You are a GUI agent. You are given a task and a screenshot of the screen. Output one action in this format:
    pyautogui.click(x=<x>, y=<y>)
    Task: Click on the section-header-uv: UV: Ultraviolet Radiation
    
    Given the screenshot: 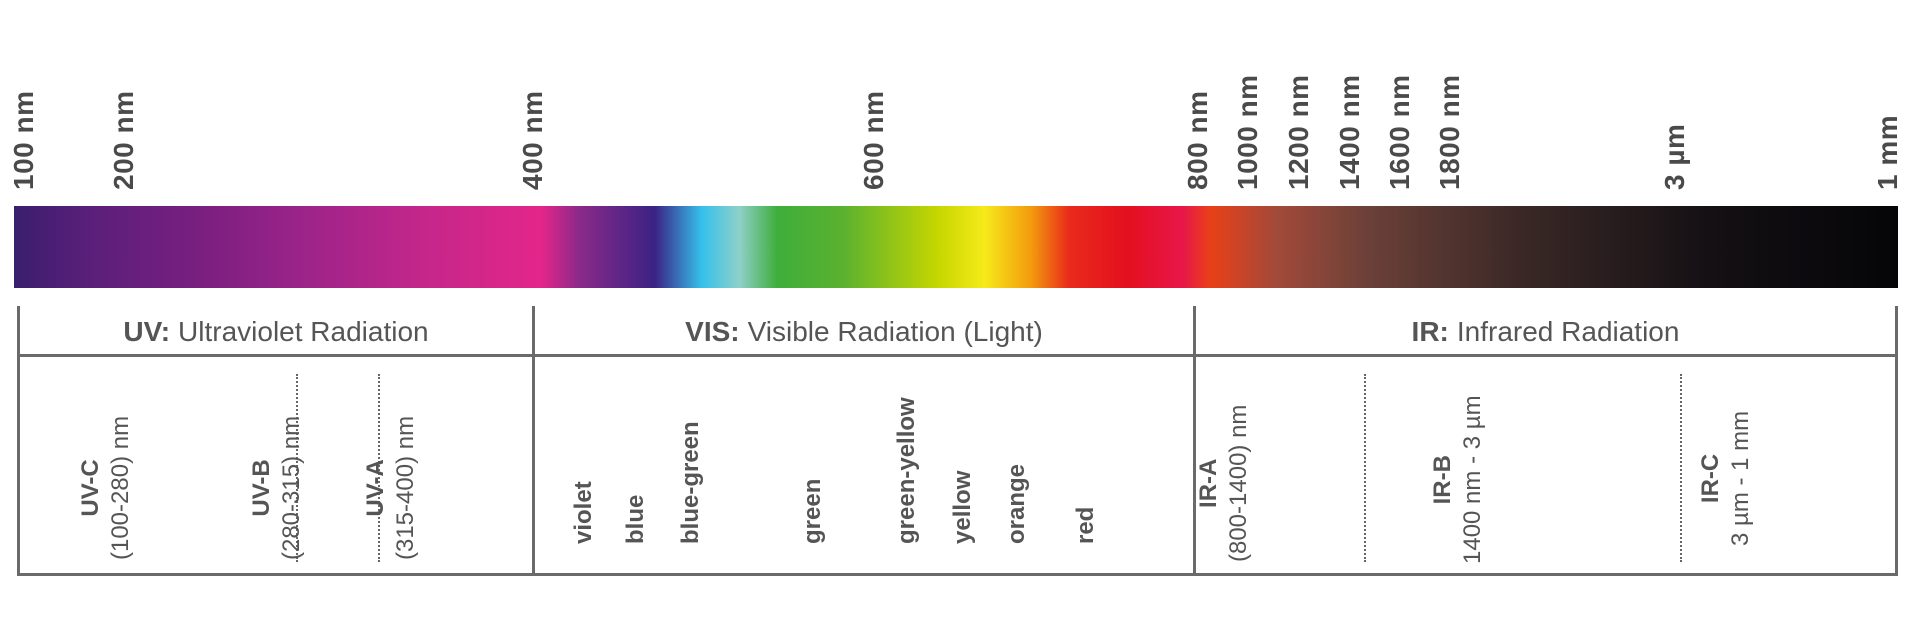 What is the action you would take?
    pyautogui.click(x=276, y=332)
    